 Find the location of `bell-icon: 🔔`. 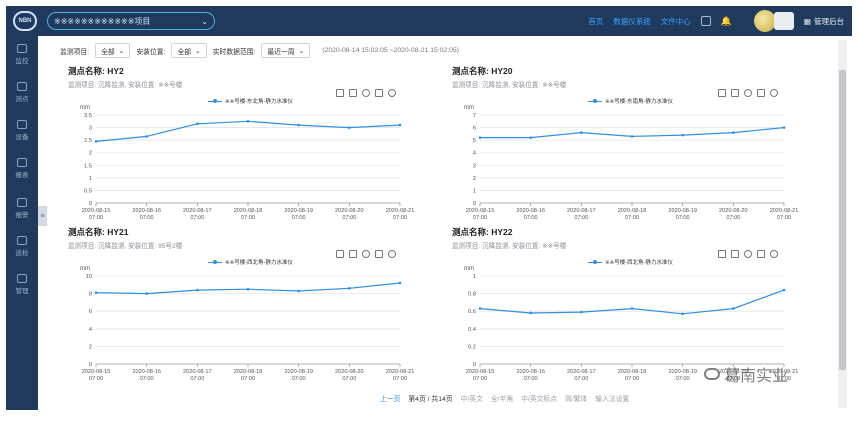

bell-icon: 🔔 is located at coordinates (726, 20).